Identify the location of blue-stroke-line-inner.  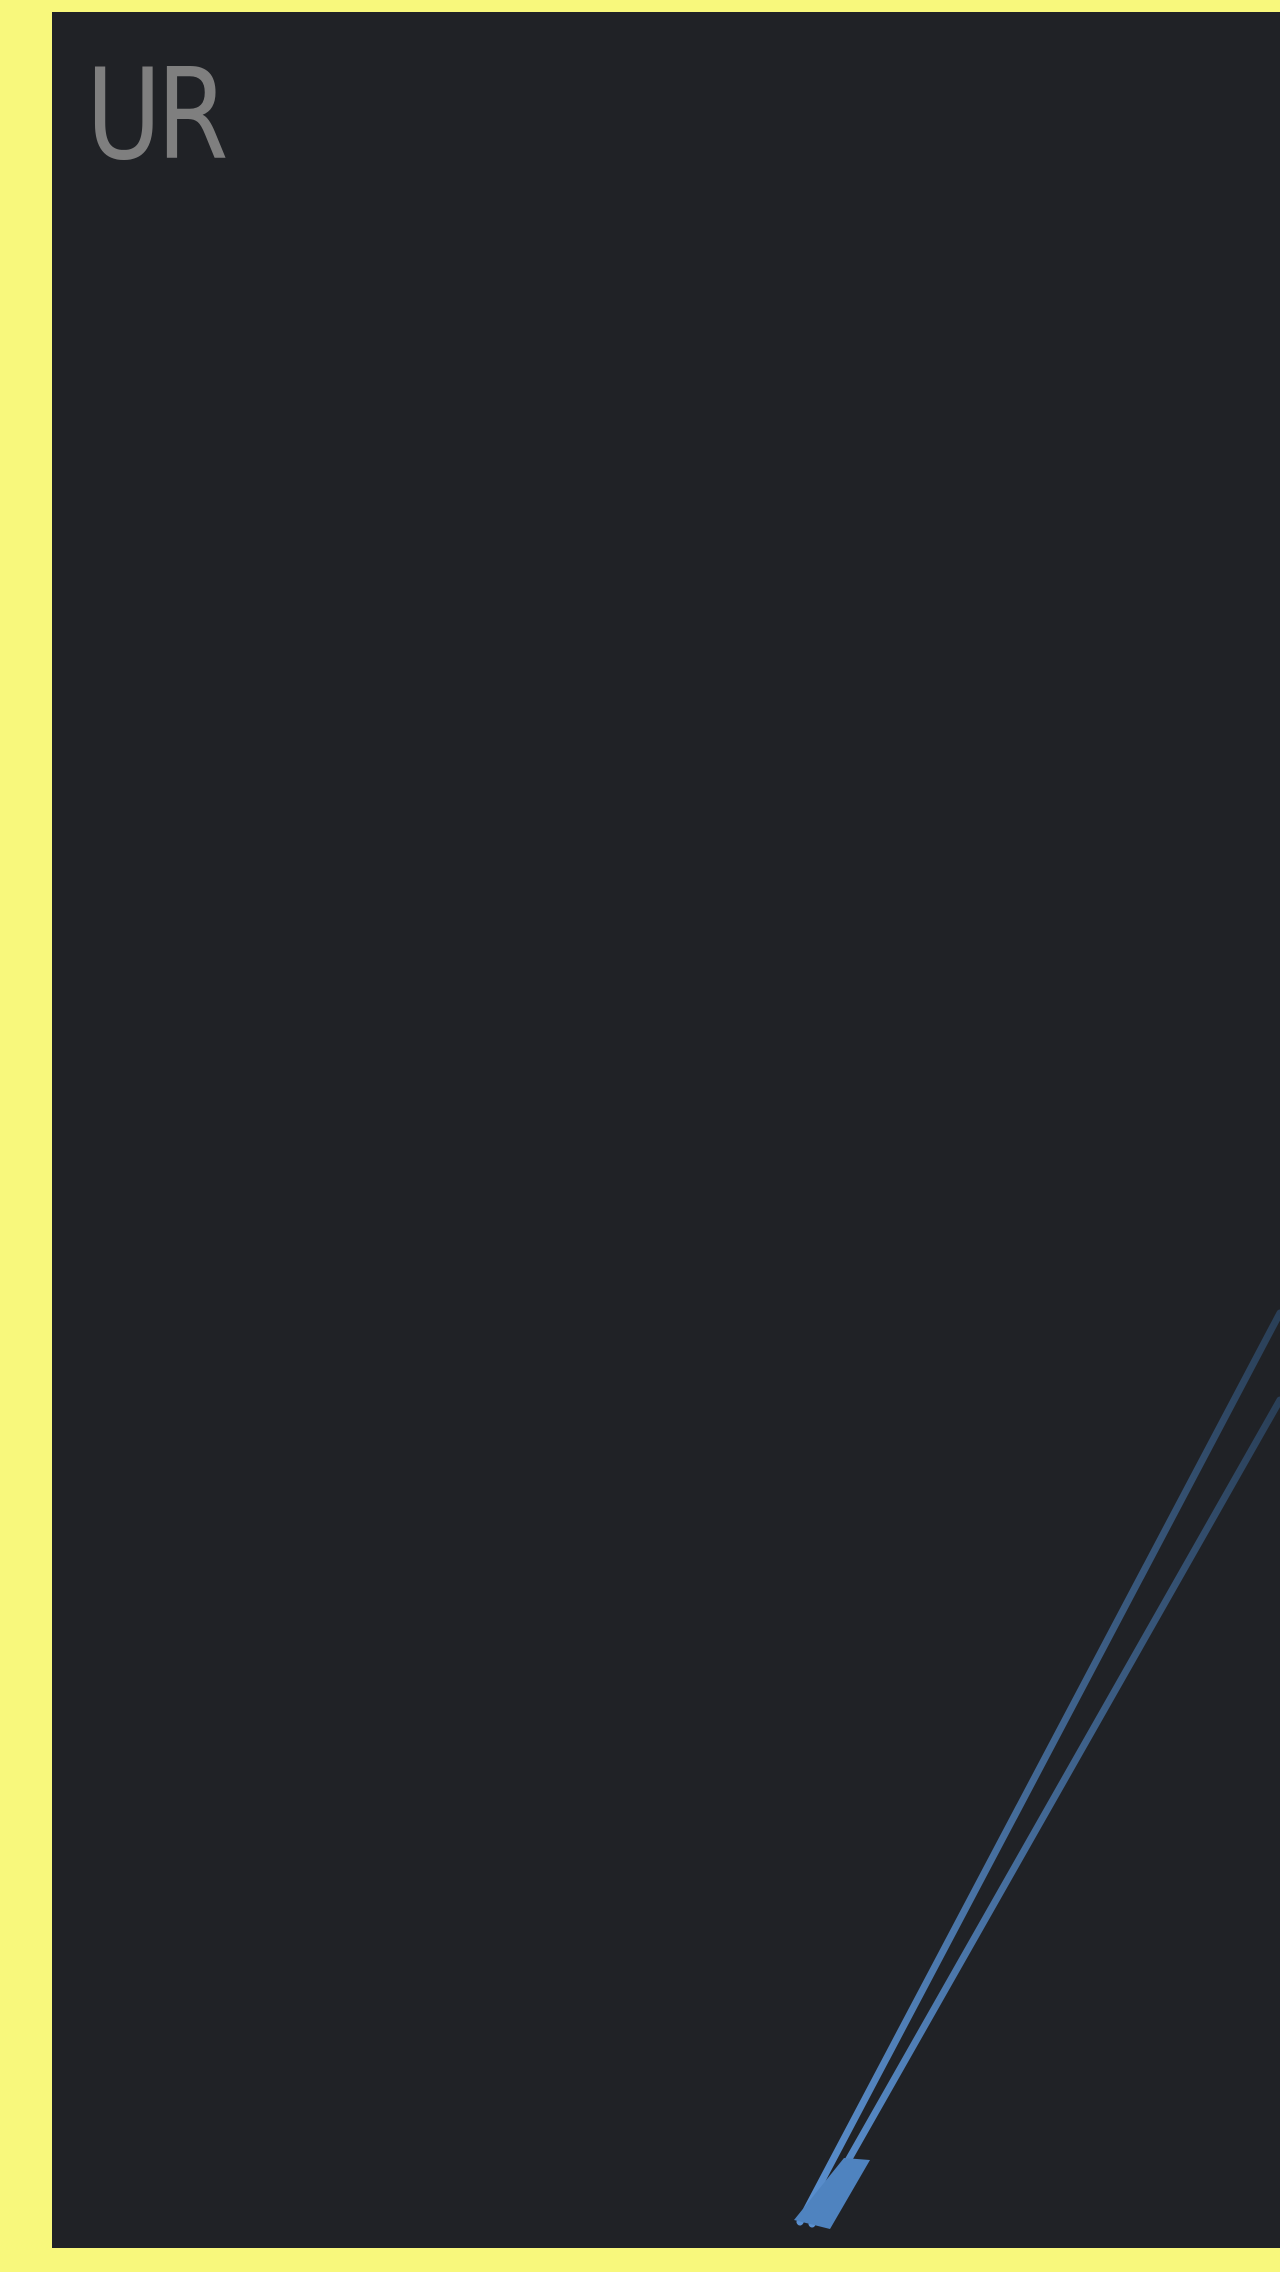
(1044, 1812).